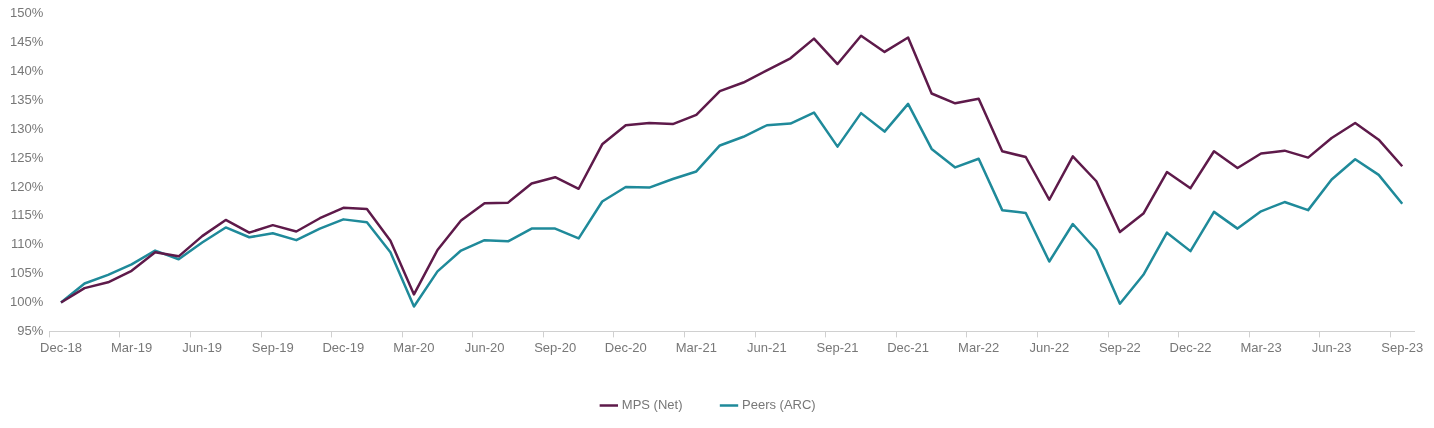  What do you see at coordinates (202, 347) in the screenshot?
I see `x-tick-label: Jun-19` at bounding box center [202, 347].